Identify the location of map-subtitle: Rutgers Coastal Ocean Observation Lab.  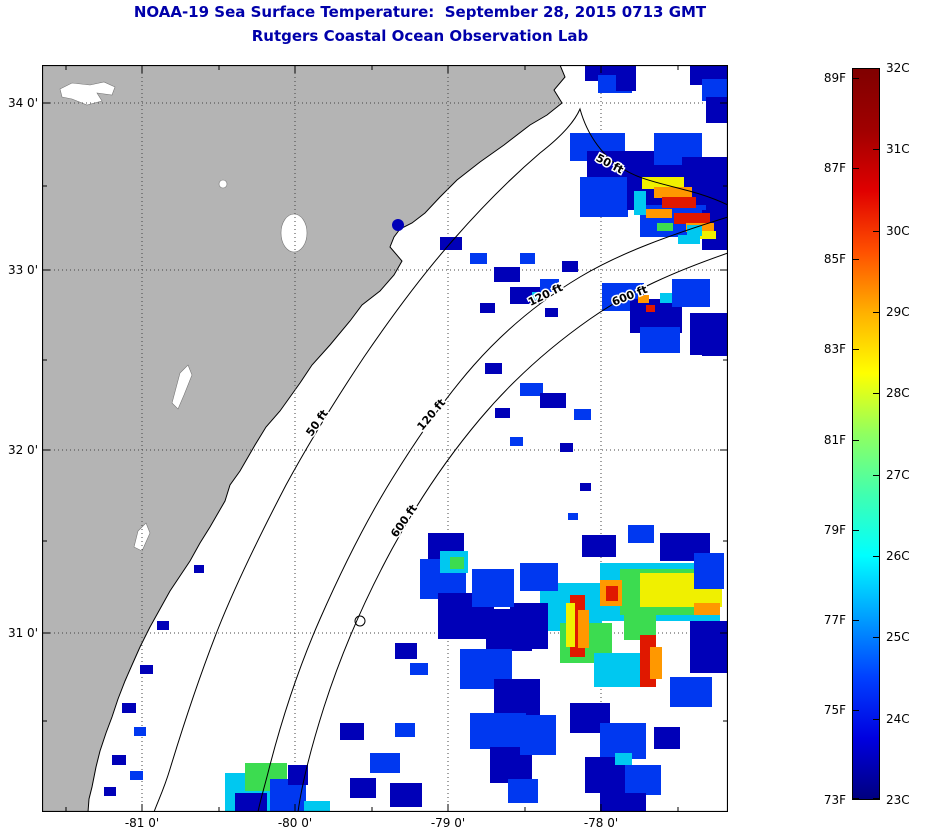
(420, 36).